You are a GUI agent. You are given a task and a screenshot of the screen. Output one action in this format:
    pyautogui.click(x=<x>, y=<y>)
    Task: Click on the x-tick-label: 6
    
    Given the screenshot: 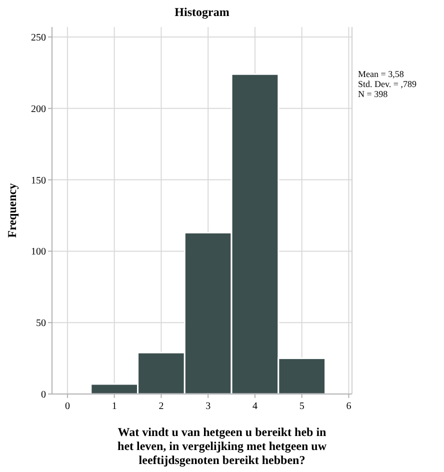 What is the action you would take?
    pyautogui.click(x=349, y=406)
    